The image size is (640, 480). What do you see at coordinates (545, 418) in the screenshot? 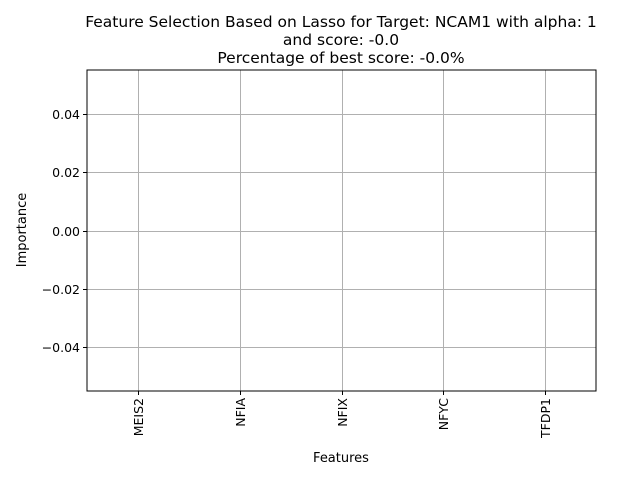
I see `x-tick-label: TFDP1` at bounding box center [545, 418].